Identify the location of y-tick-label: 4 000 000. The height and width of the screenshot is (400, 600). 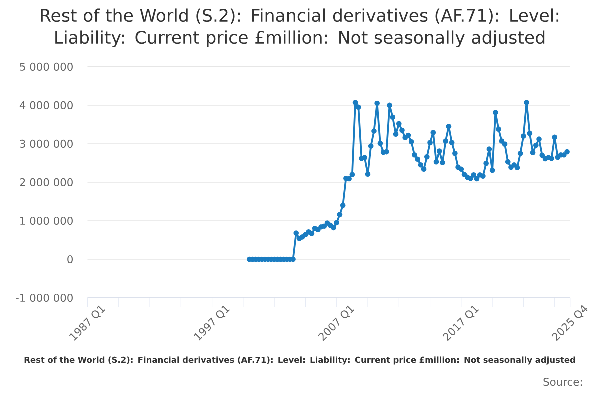
(46, 105).